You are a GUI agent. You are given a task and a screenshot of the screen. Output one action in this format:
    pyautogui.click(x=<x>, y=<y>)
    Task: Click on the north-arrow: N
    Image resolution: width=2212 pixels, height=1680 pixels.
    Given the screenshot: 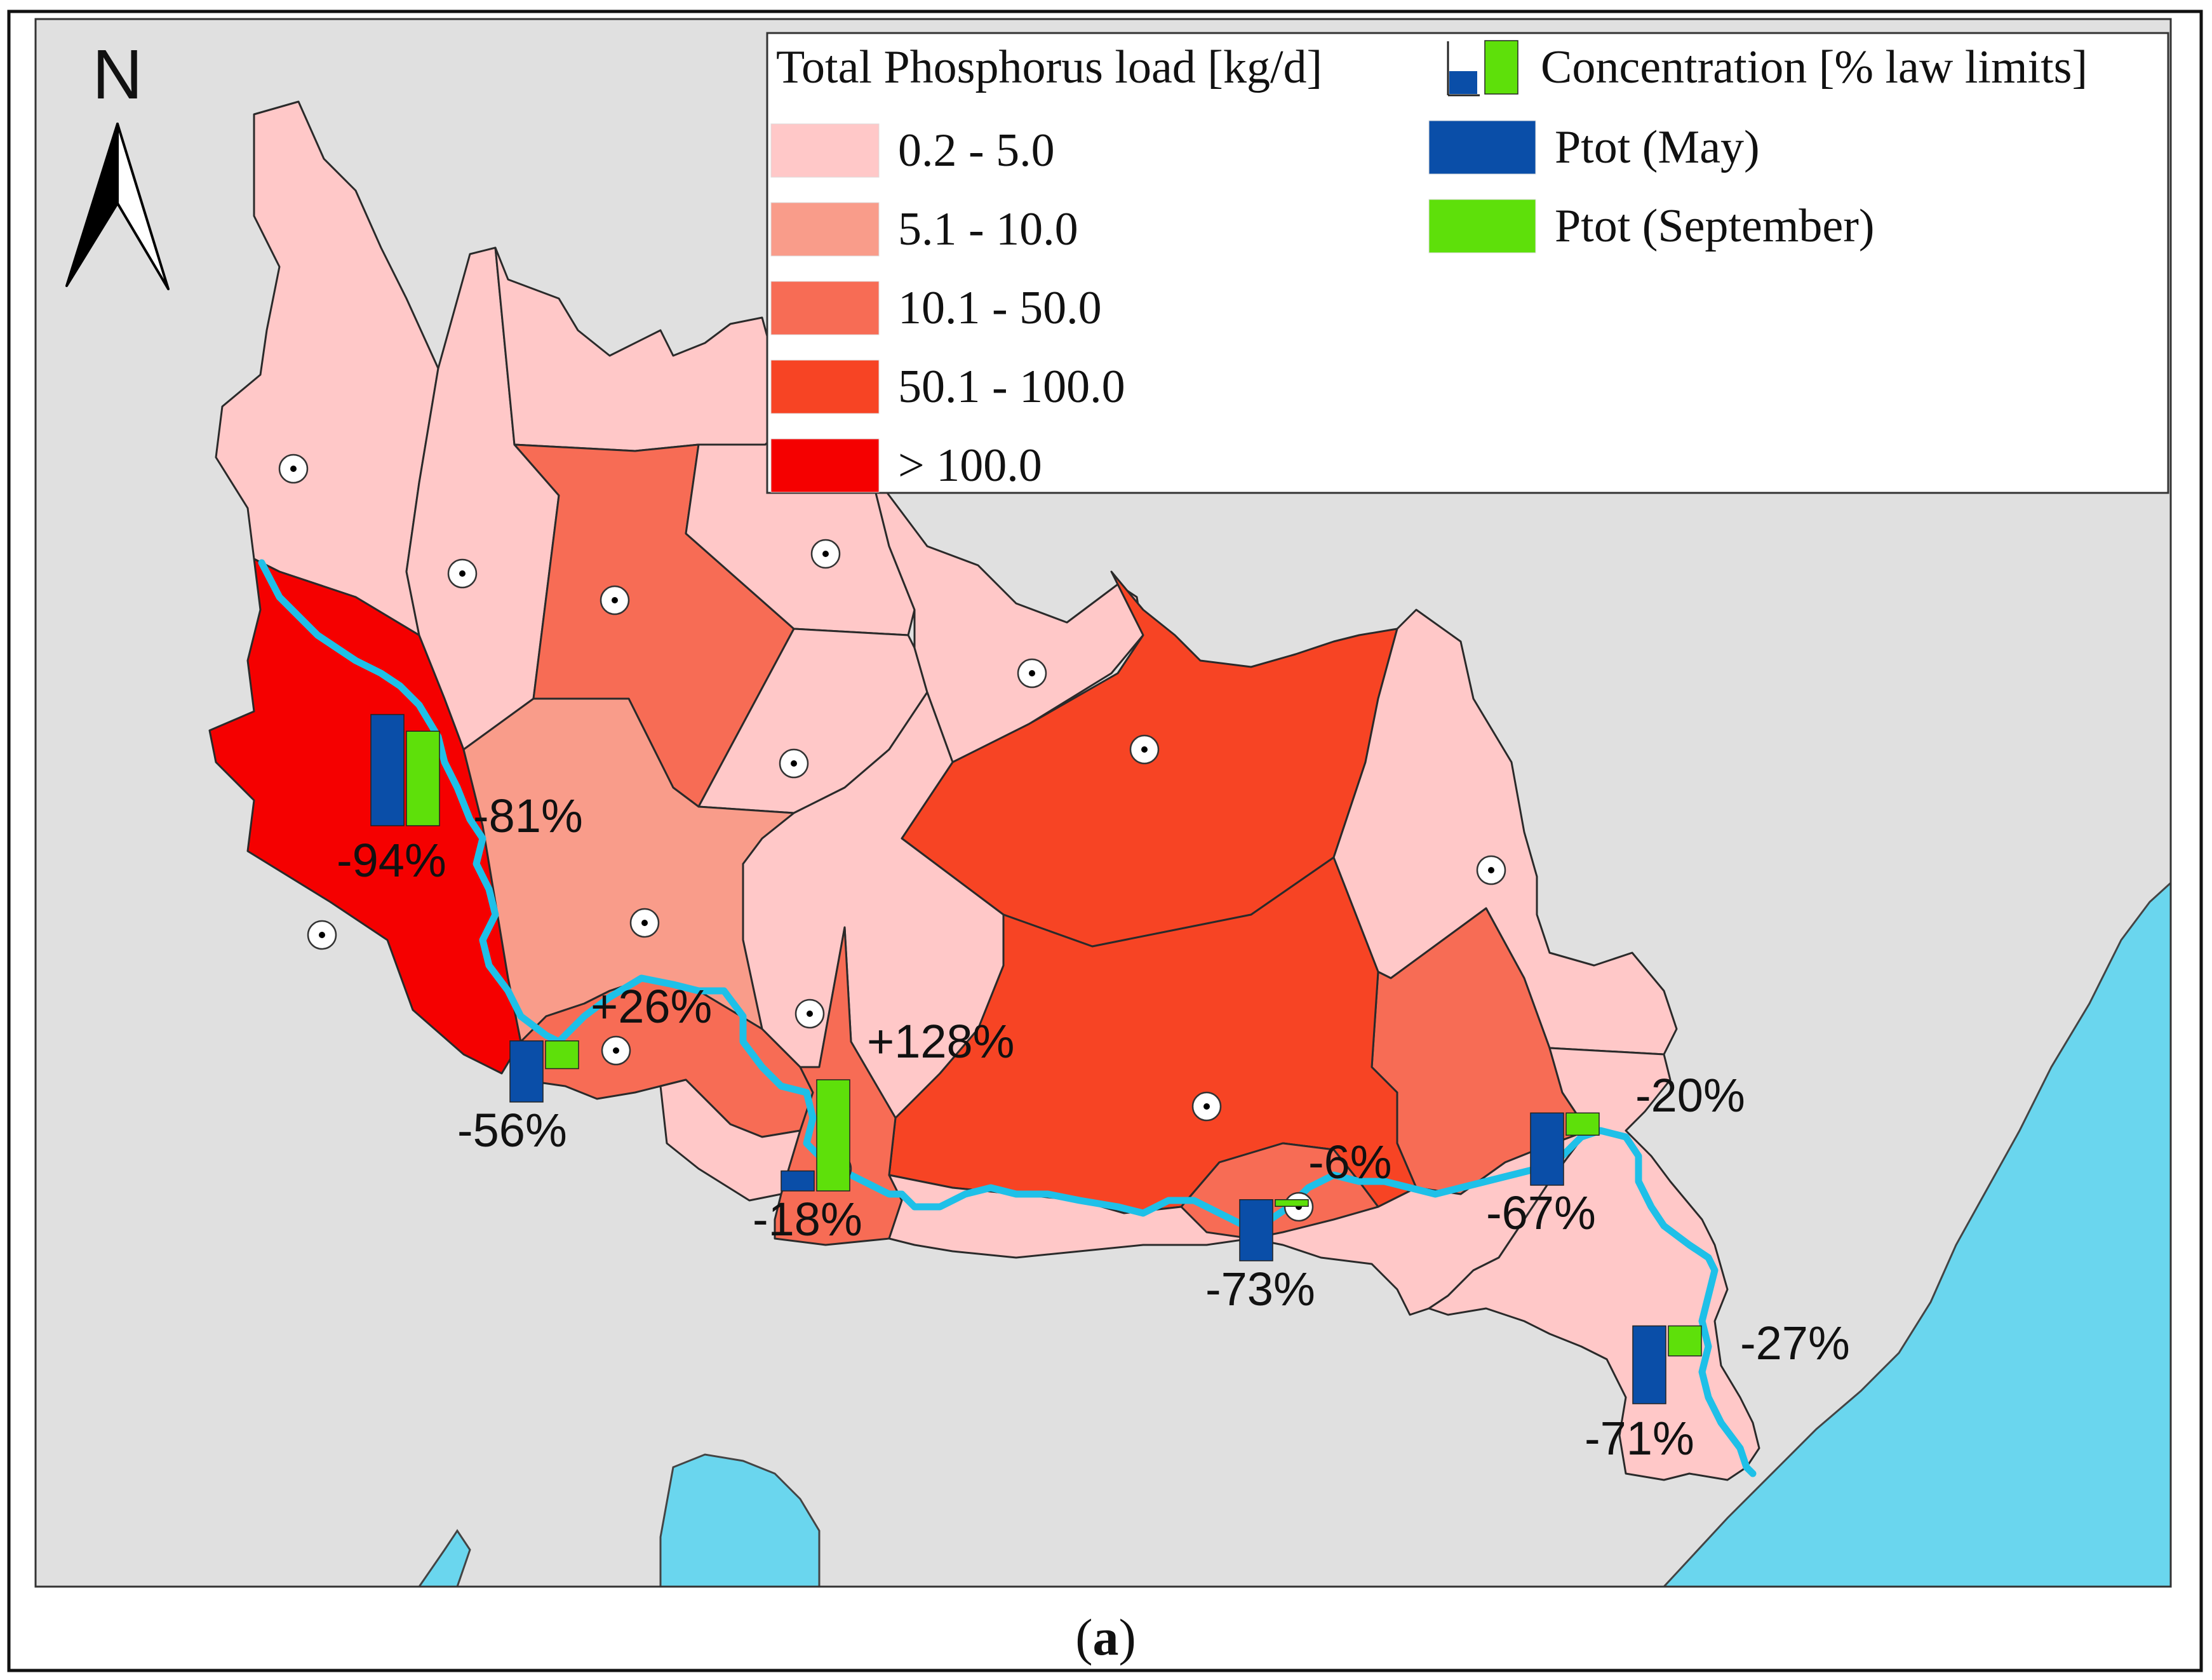 What is the action you would take?
    pyautogui.click(x=117, y=163)
    